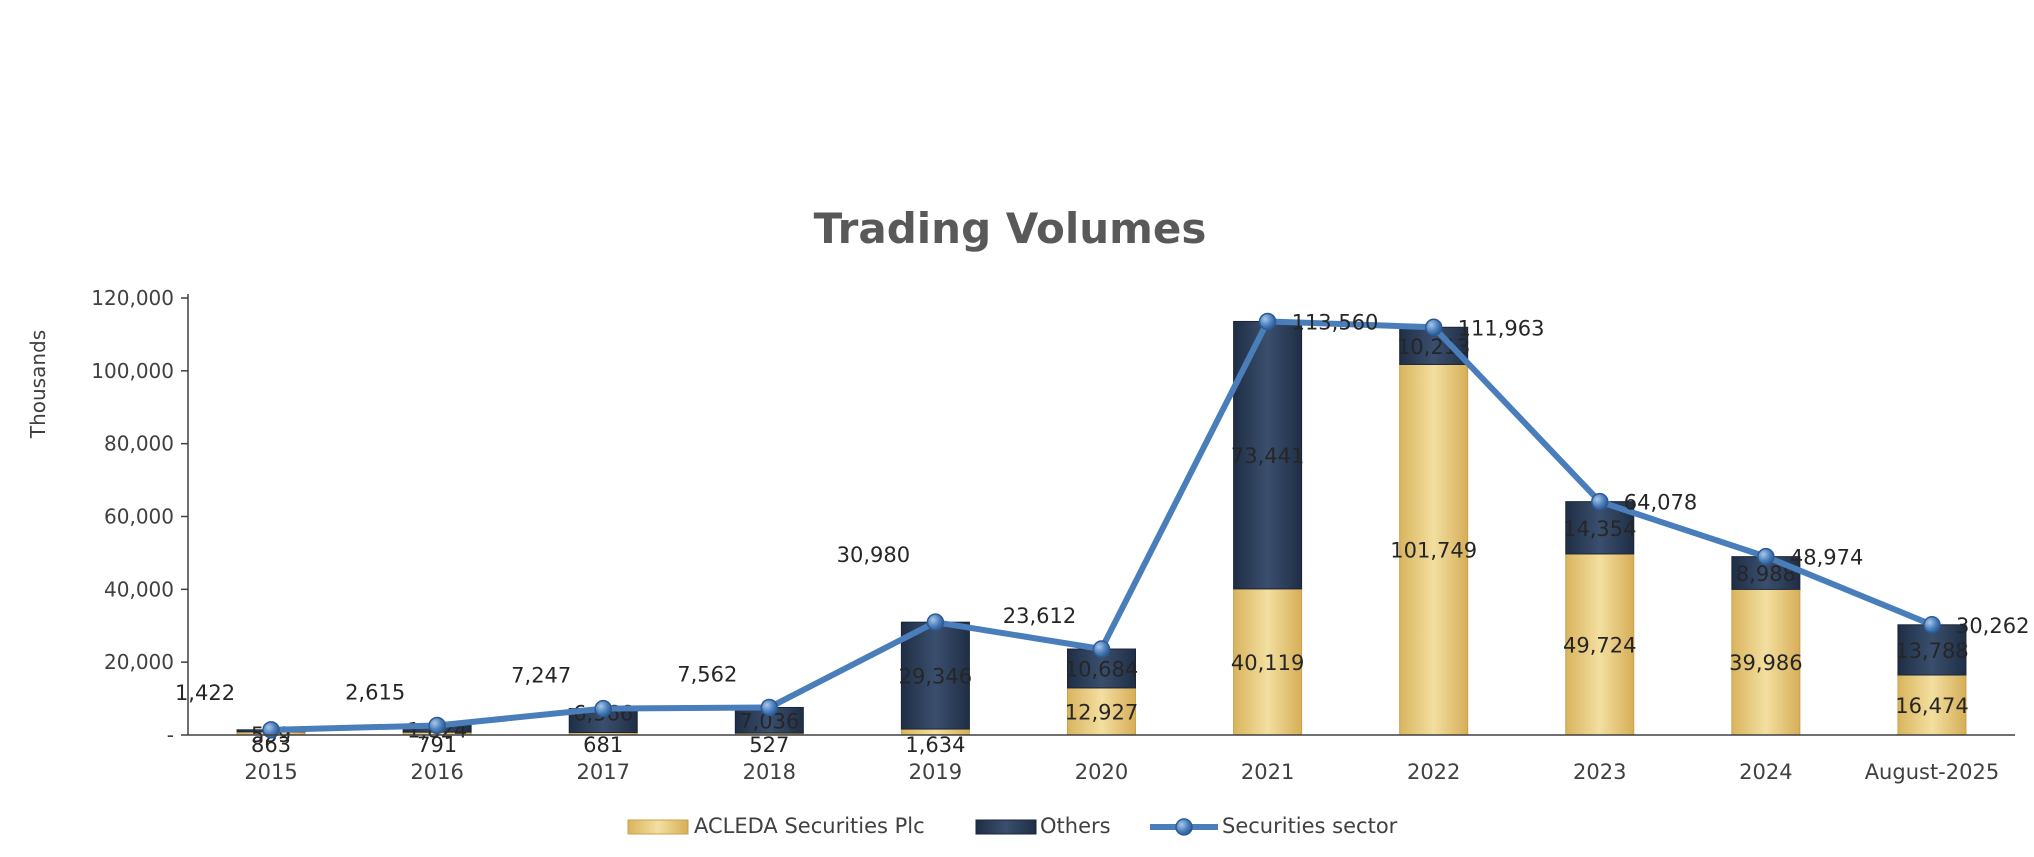 Image resolution: width=2034 pixels, height=857 pixels. Describe the element at coordinates (1931, 651) in the screenshot. I see `label-others-August-2025: 13,788` at that location.